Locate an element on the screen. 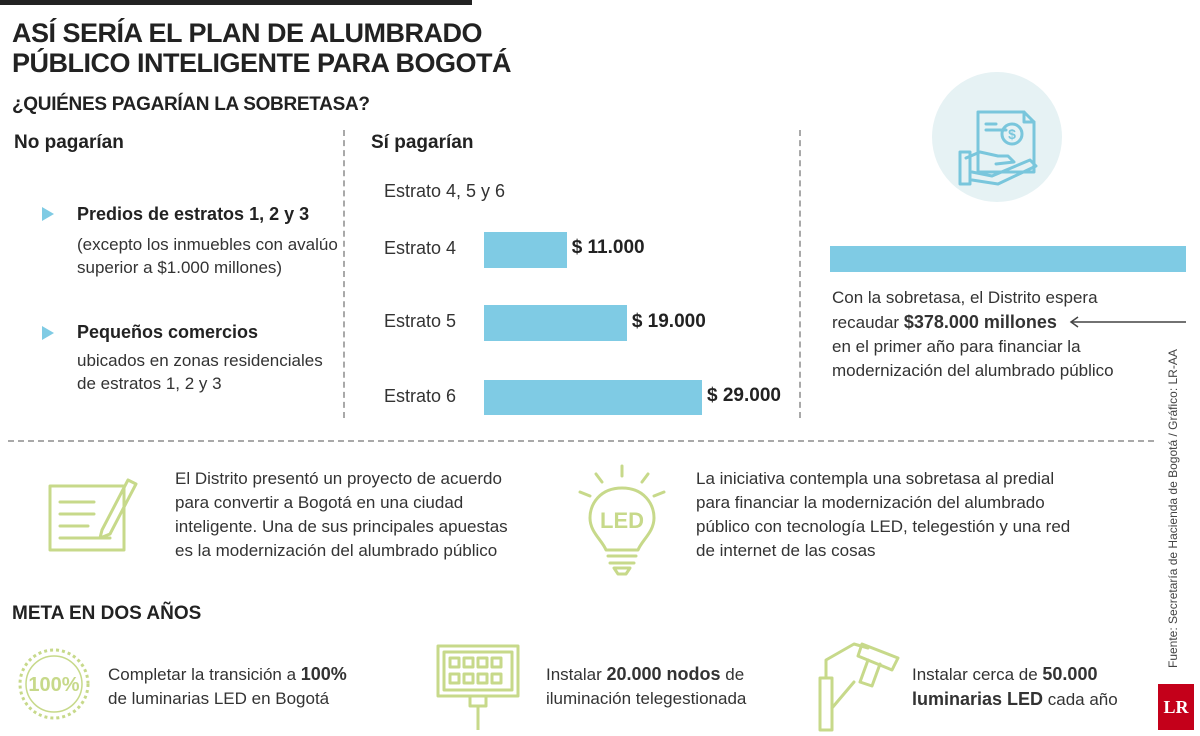  percent-badge-label: 100% is located at coordinates (53, 685).